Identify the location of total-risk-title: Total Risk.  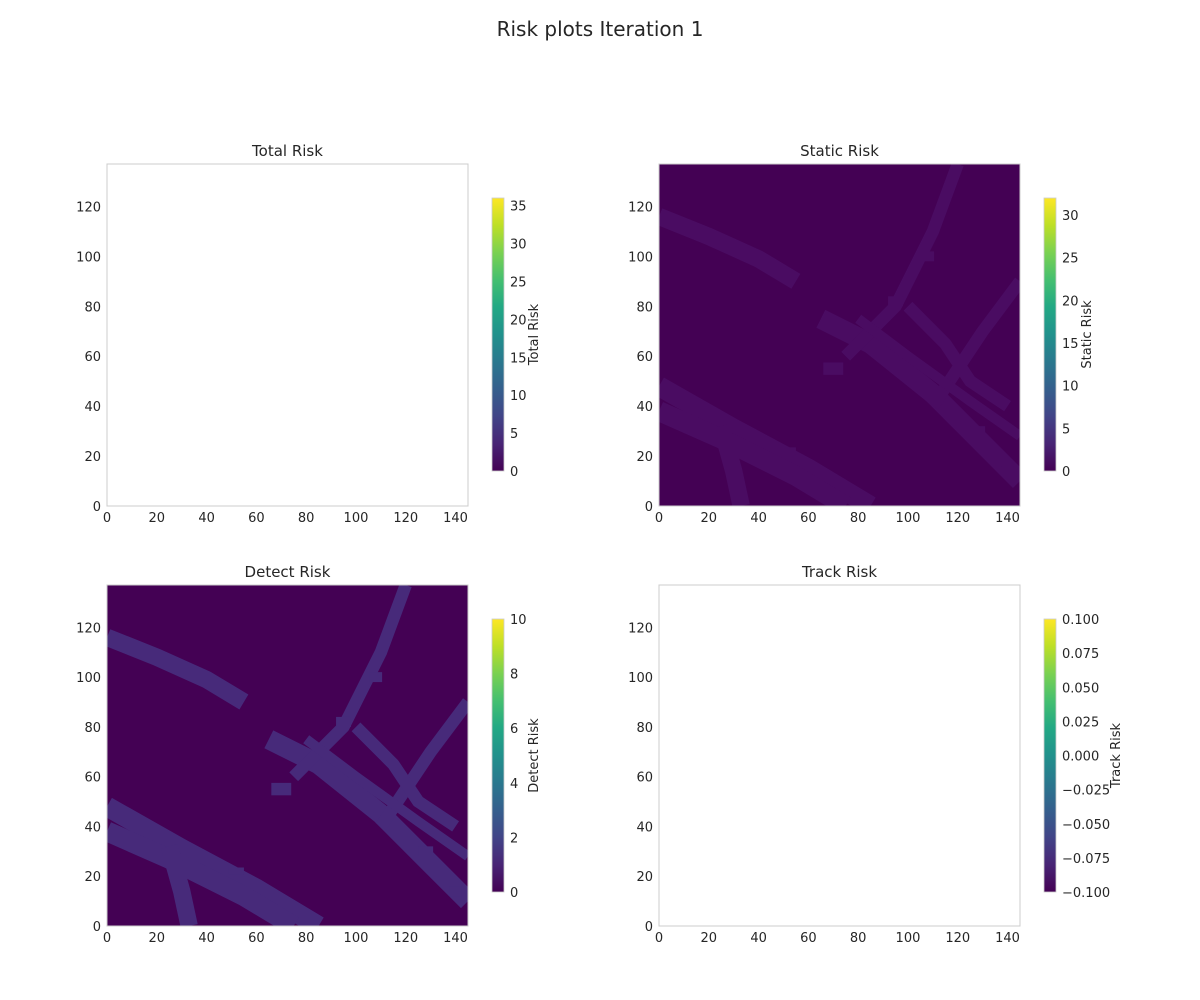
(287, 151).